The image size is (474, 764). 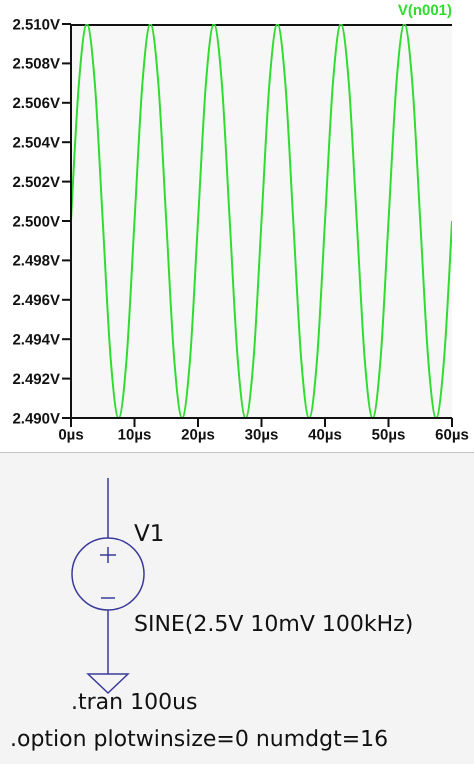 What do you see at coordinates (36, 340) in the screenshot?
I see `y-tick-label: 2.494V` at bounding box center [36, 340].